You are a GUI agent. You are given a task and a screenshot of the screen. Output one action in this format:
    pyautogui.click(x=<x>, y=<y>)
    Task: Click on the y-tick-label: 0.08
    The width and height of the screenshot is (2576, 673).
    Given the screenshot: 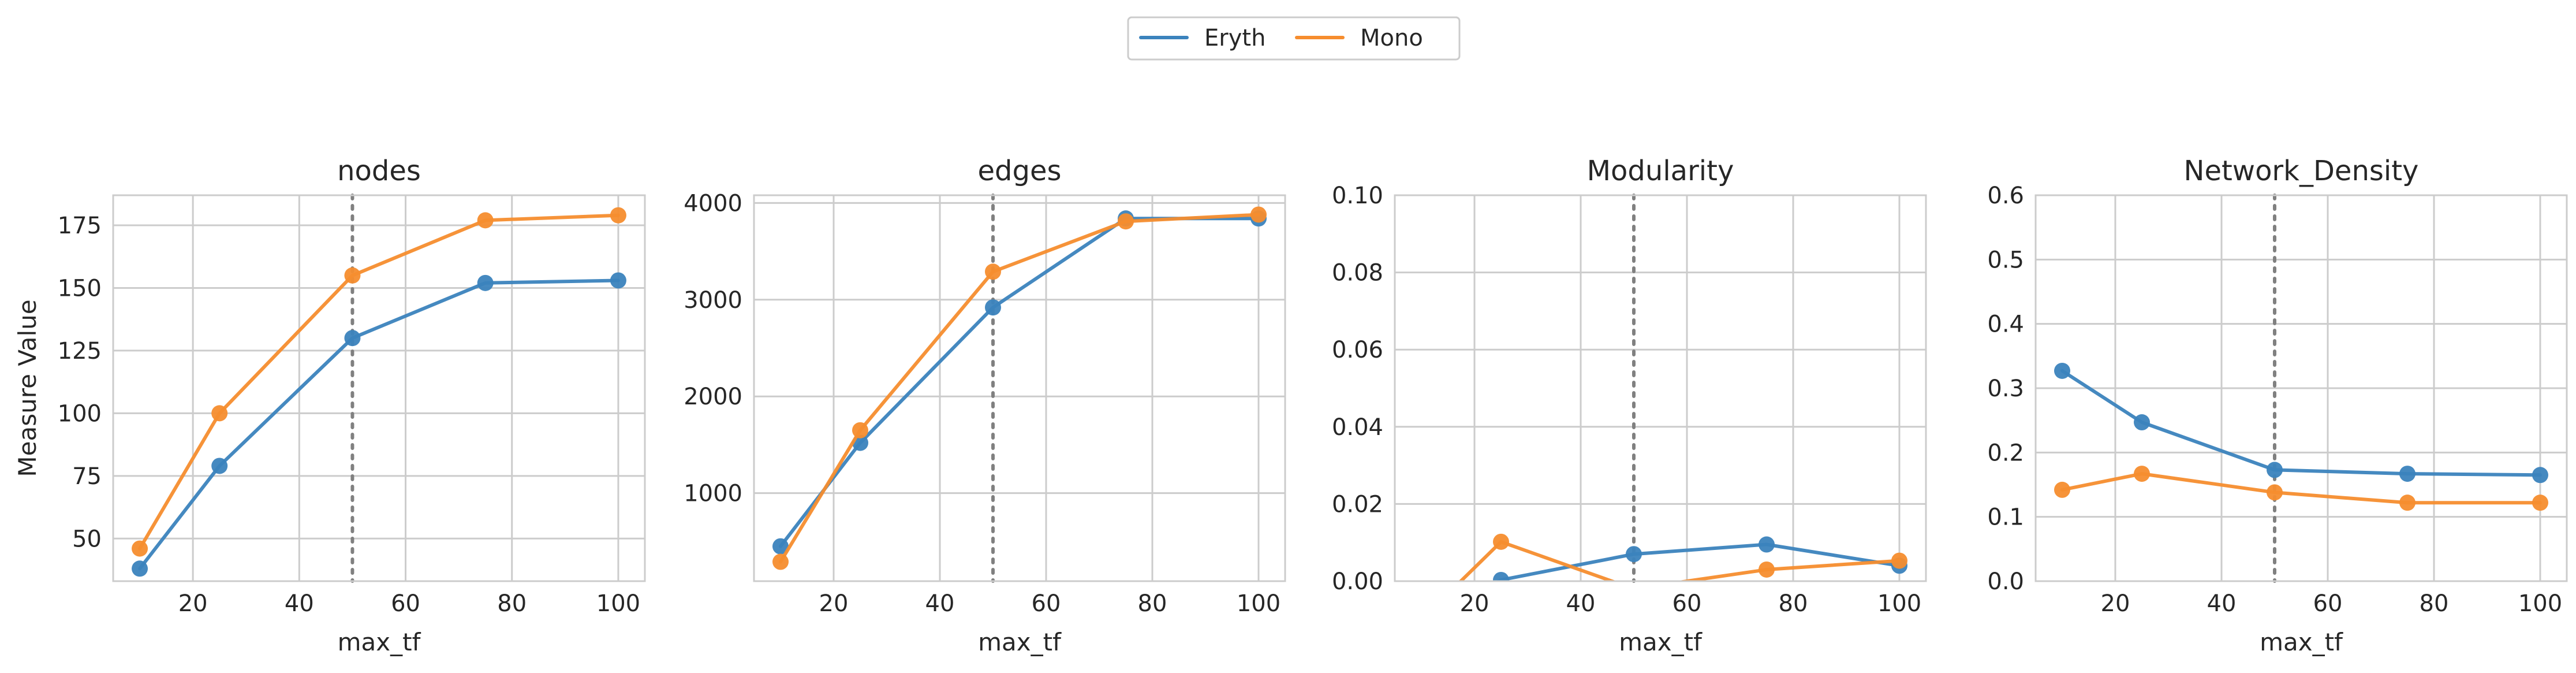 What is the action you would take?
    pyautogui.click(x=1357, y=274)
    